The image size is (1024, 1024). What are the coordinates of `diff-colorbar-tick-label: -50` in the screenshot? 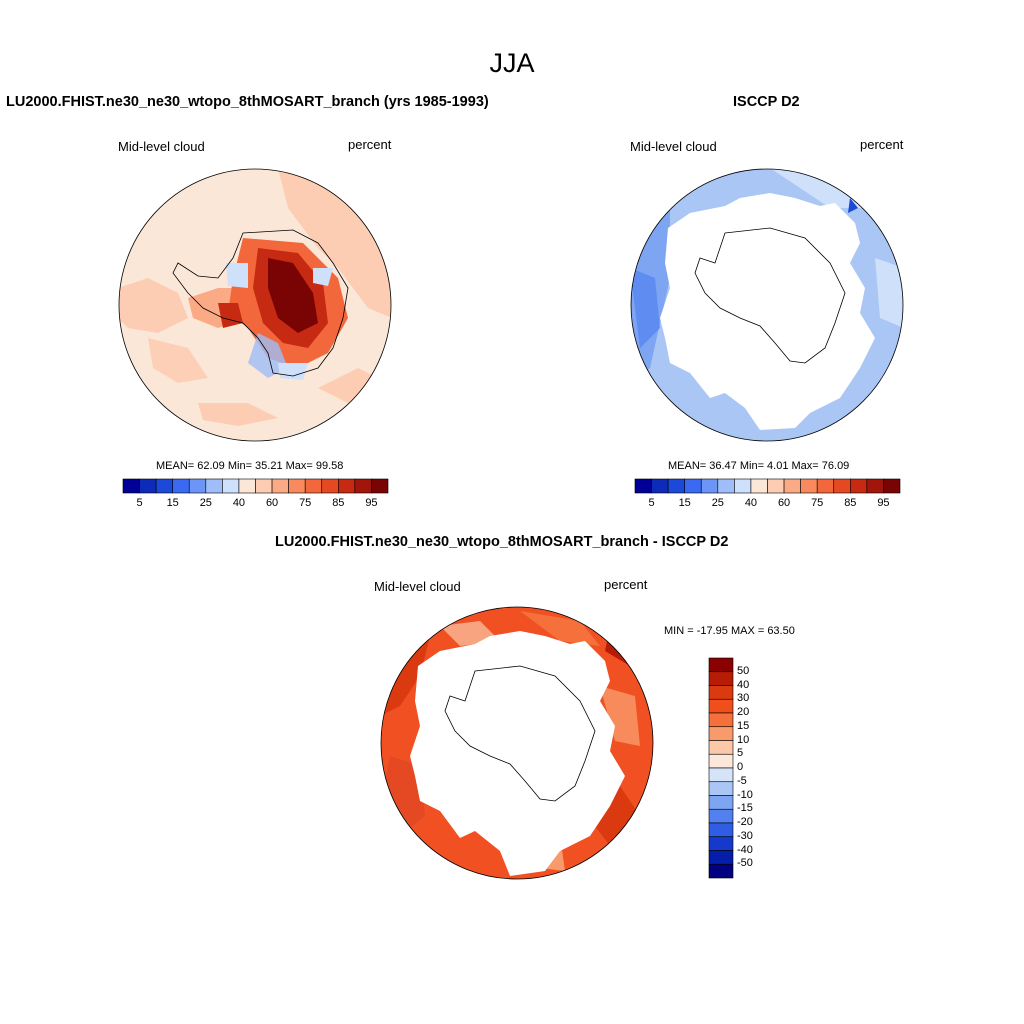 It's located at (745, 863).